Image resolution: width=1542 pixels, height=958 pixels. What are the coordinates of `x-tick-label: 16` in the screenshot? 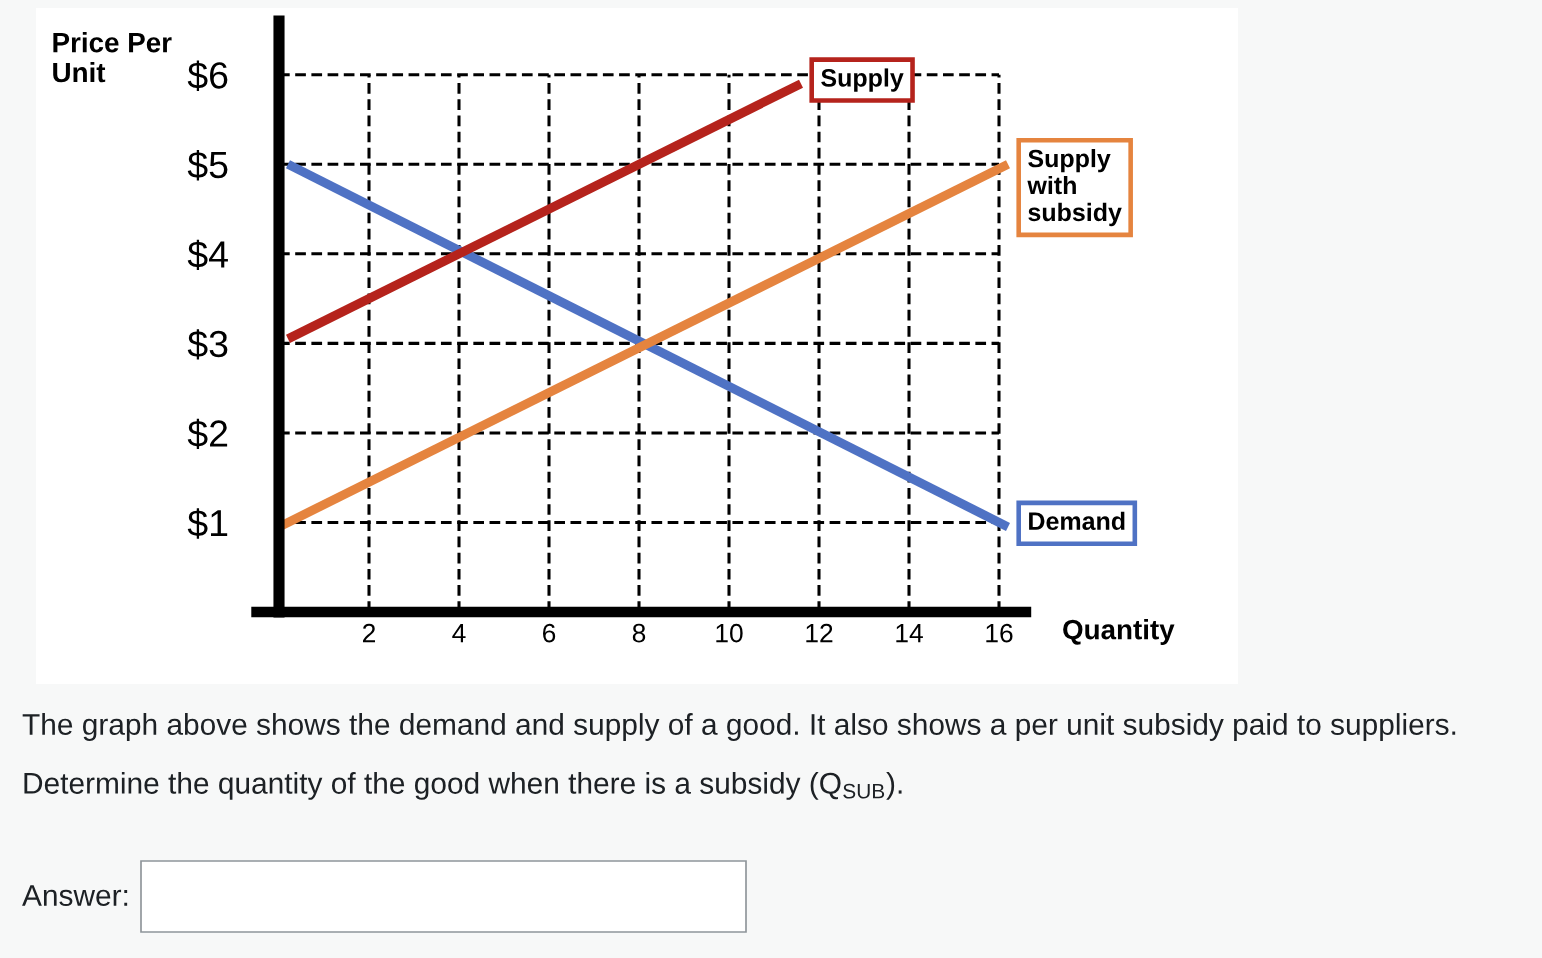 It's located at (999, 633).